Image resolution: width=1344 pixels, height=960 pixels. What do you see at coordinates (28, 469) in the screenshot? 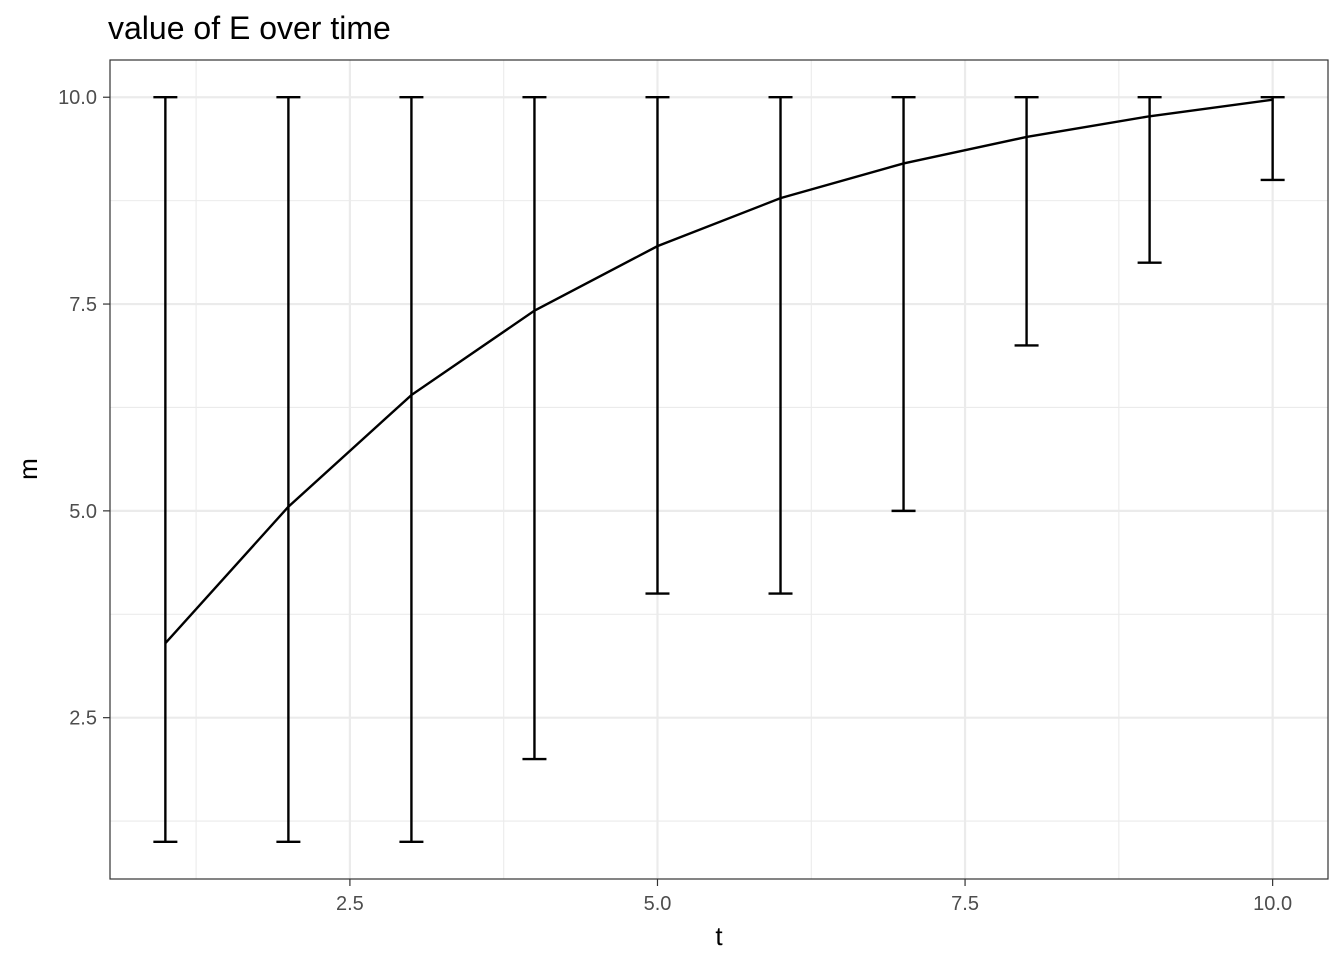
I see `y-axis-label: m` at bounding box center [28, 469].